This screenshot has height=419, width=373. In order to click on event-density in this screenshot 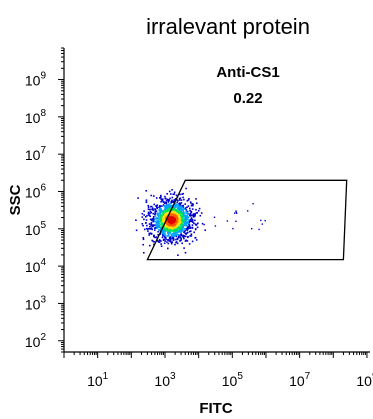, I will do `click(200, 221)`.